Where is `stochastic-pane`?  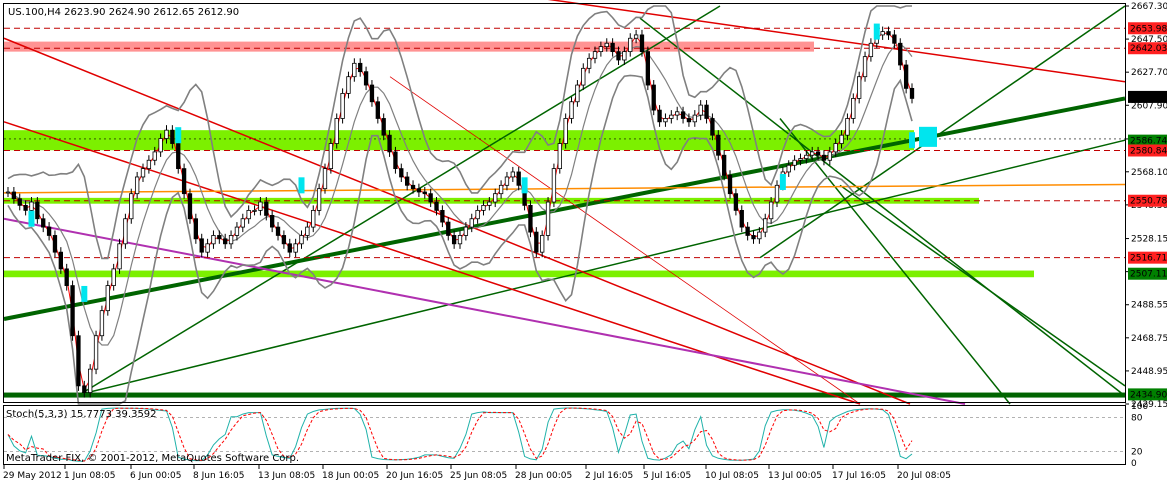
stochastic-pane is located at coordinates (564, 434).